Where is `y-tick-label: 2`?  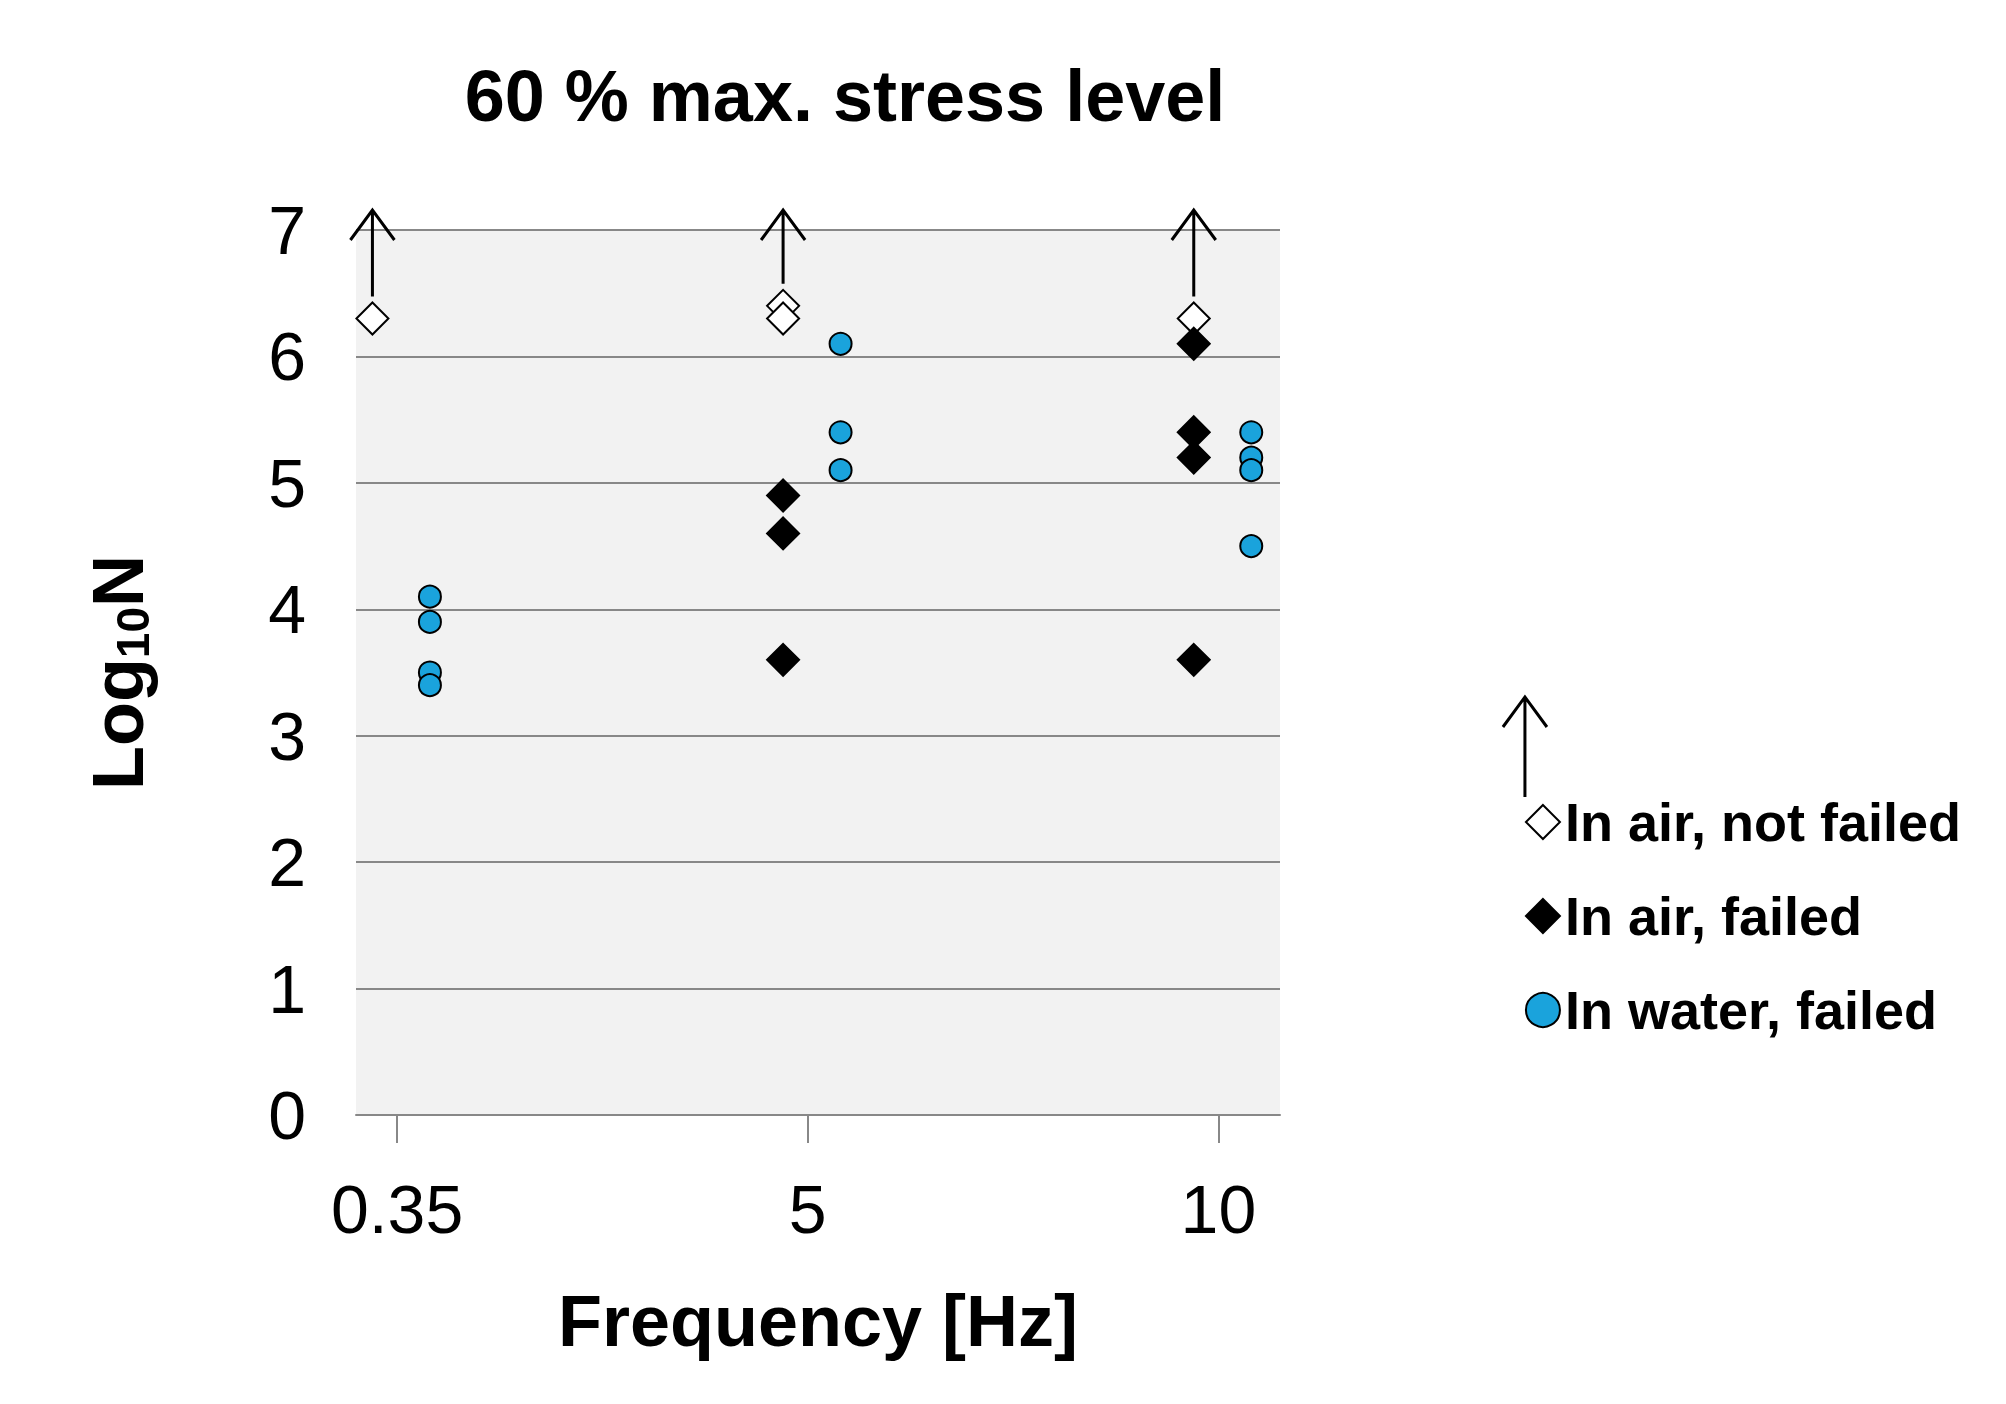
y-tick-label: 2 is located at coordinates (287, 862).